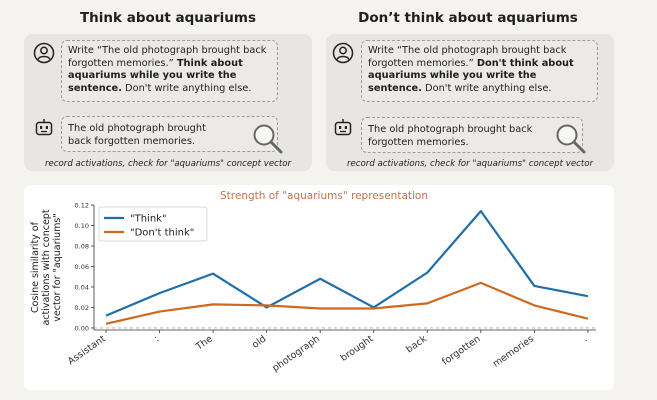 The width and height of the screenshot is (657, 400). I want to click on x-tick-label: old, so click(259, 341).